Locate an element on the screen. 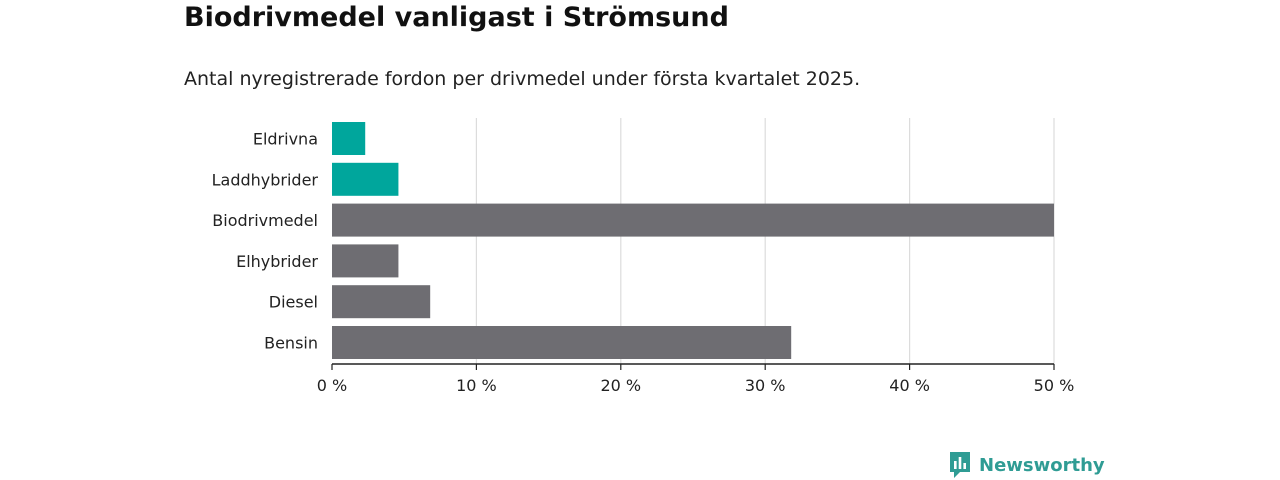 This screenshot has height=480, width=1280. category-label: Biodrivmedel is located at coordinates (265, 220).